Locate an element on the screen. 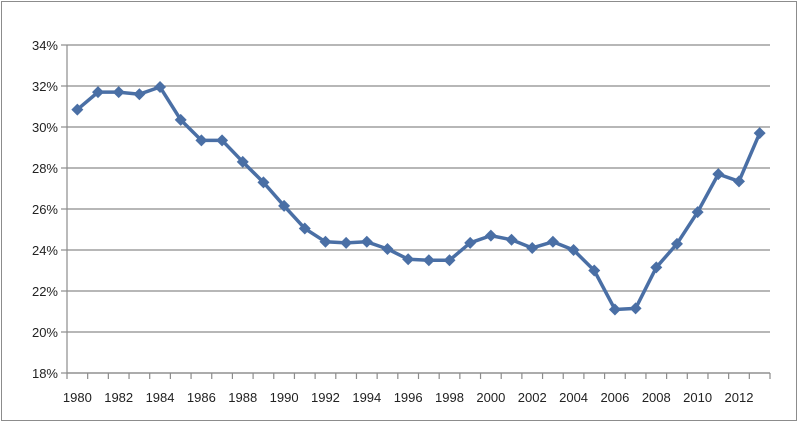 The height and width of the screenshot is (424, 800). y-tick-label: 18% is located at coordinates (45, 373).